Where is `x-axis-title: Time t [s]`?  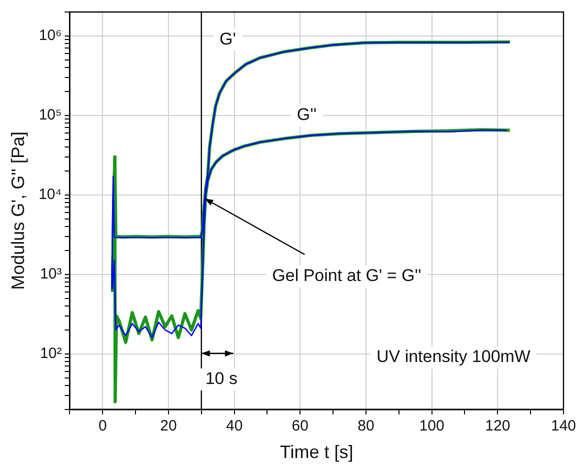
x-axis-title: Time t [s] is located at coordinates (317, 452).